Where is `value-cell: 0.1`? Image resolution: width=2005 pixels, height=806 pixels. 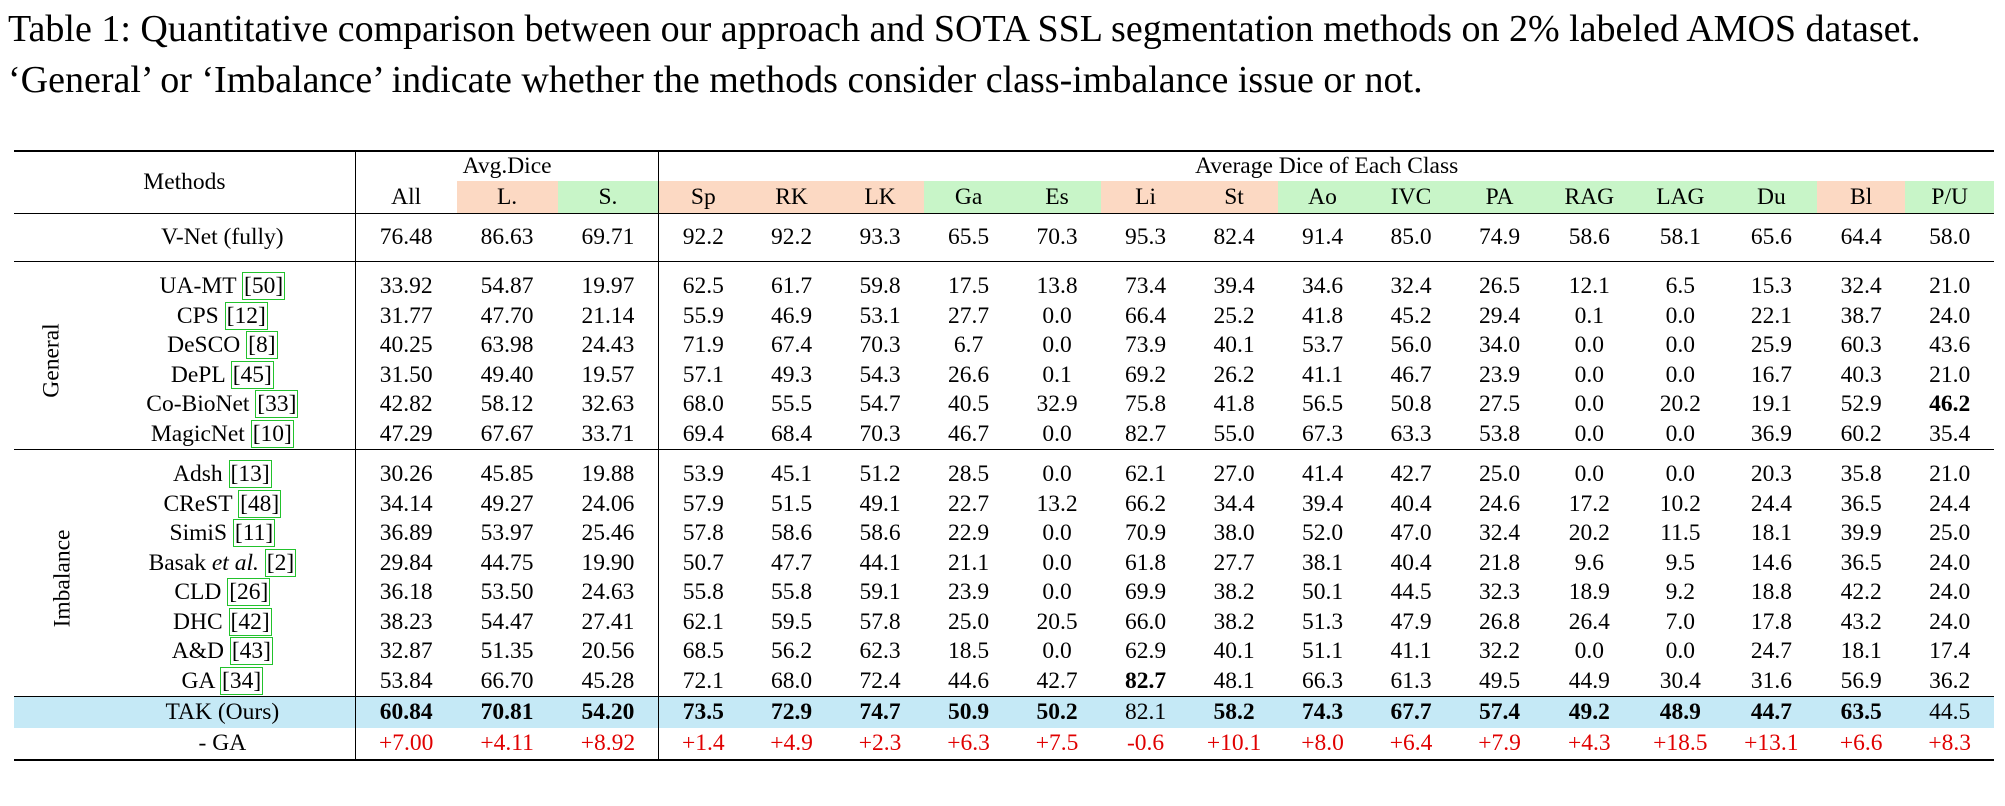 value-cell: 0.1 is located at coordinates (1057, 374).